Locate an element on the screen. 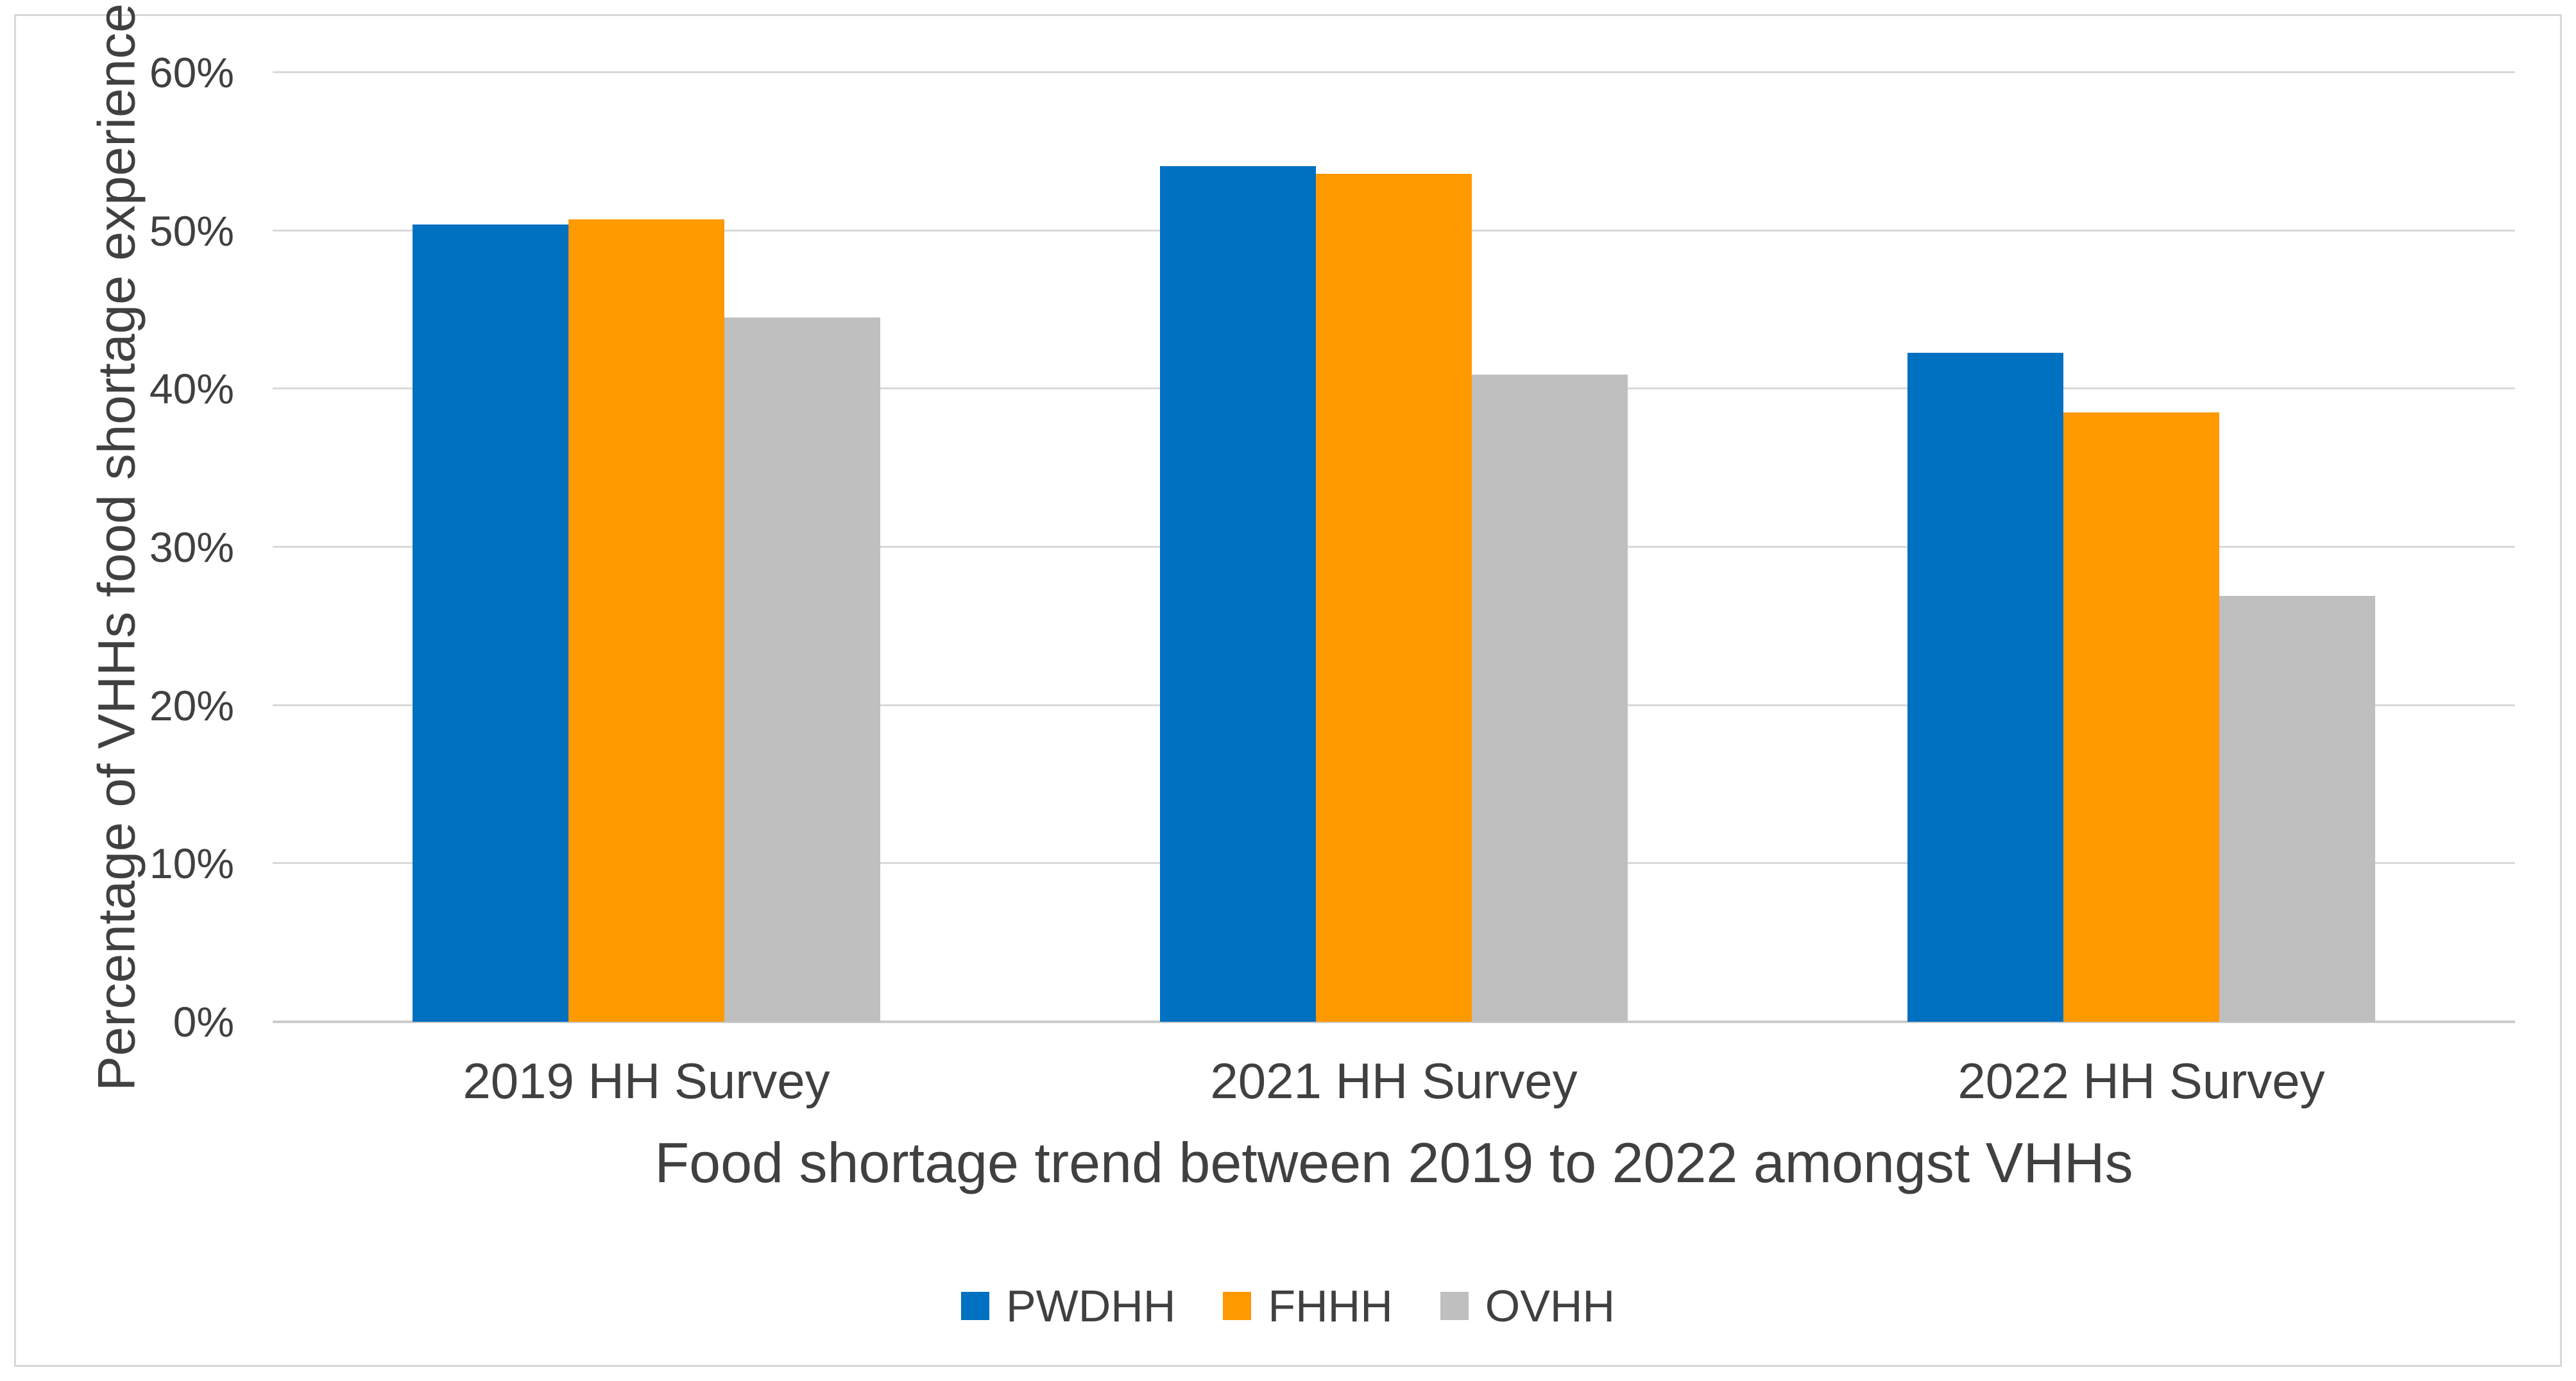 Image resolution: width=2576 pixels, height=1381 pixels. legend-label: OVHH is located at coordinates (1550, 1306).